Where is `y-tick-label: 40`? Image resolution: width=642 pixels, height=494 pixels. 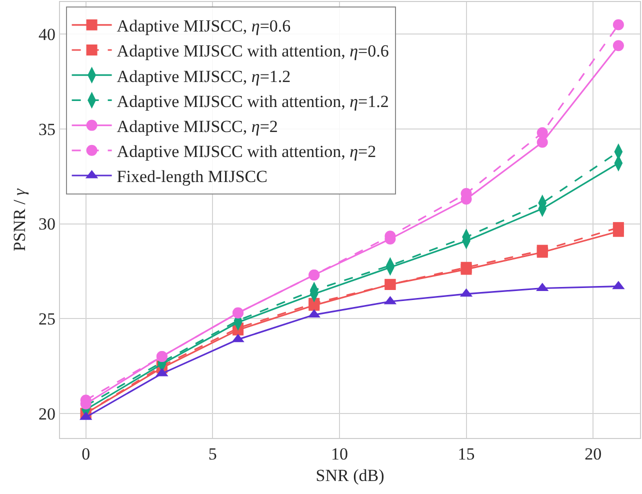 y-tick-label: 40 is located at coordinates (47, 34).